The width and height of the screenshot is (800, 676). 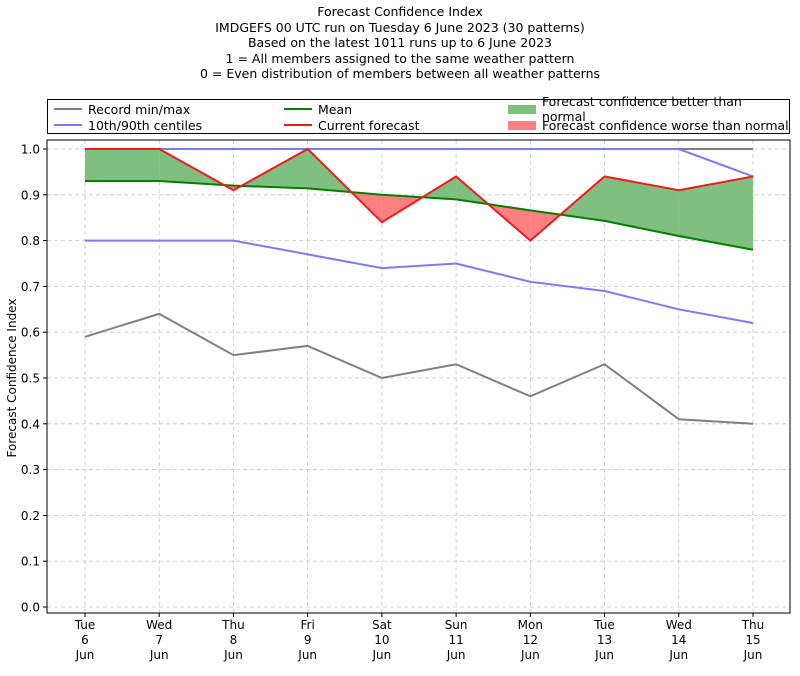 I want to click on legend-item-mean: Mean, so click(x=318, y=109).